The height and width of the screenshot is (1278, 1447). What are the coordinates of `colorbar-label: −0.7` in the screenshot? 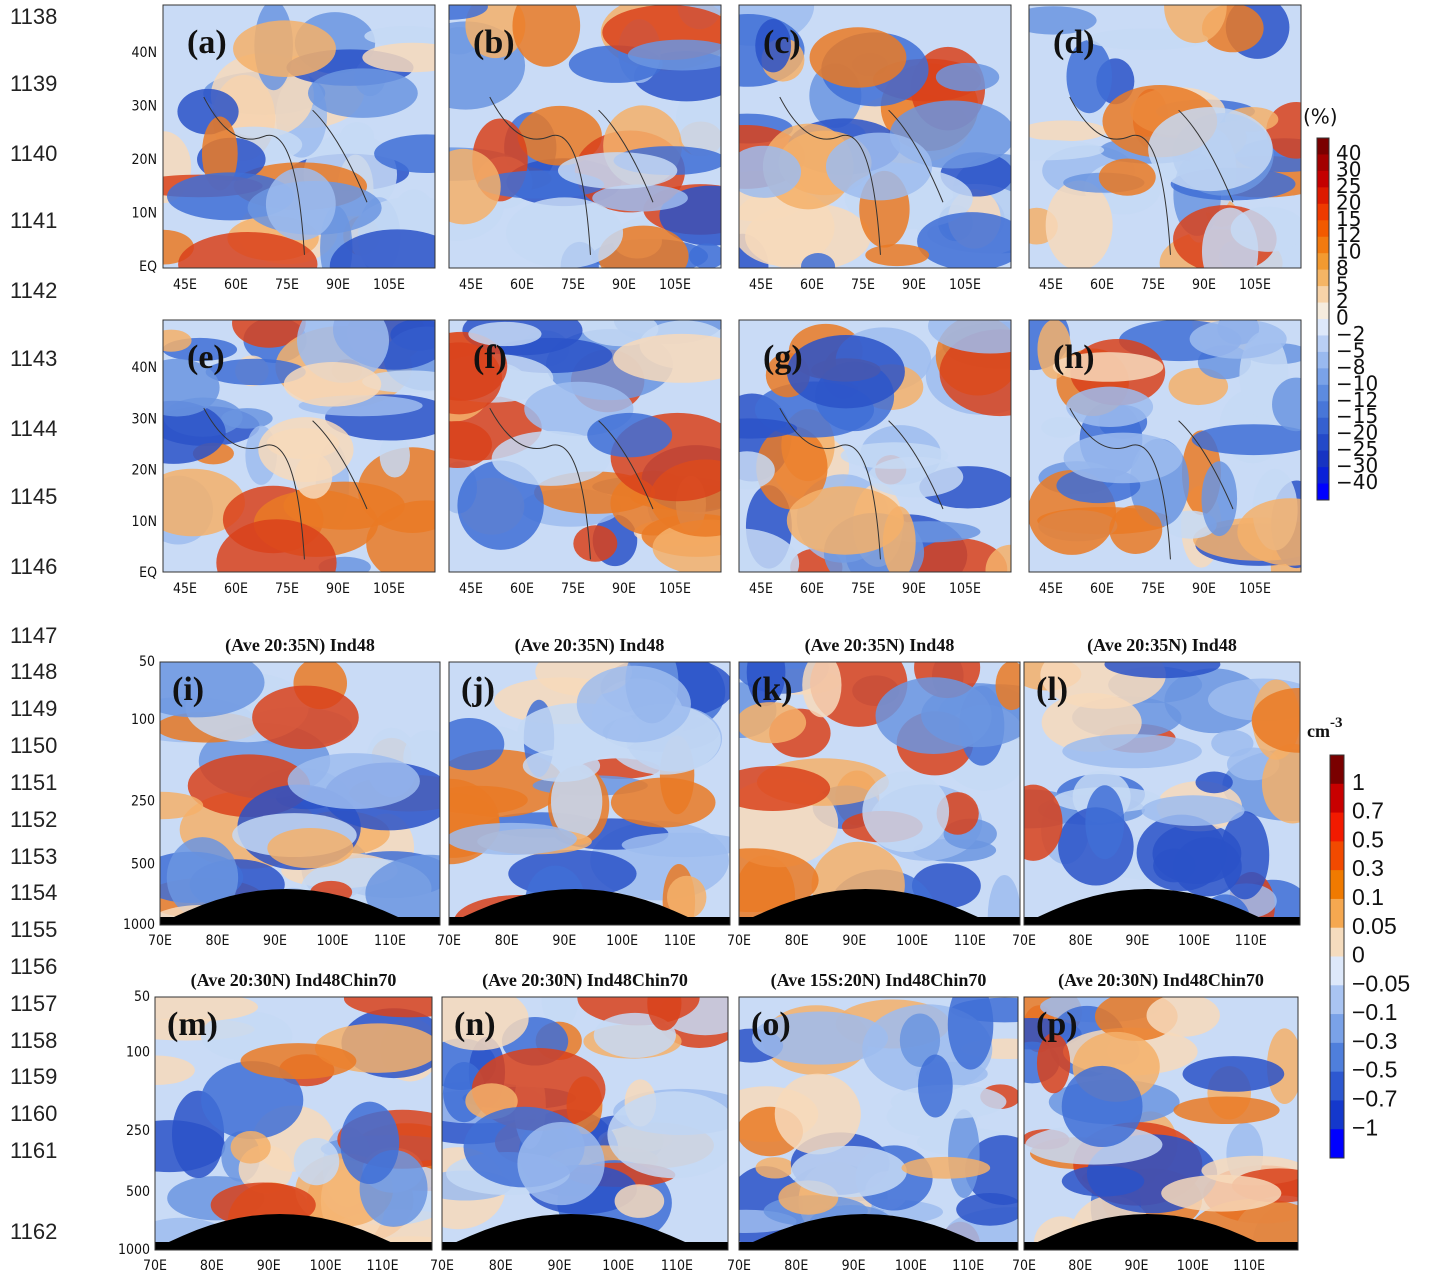 It's located at (1374, 1099).